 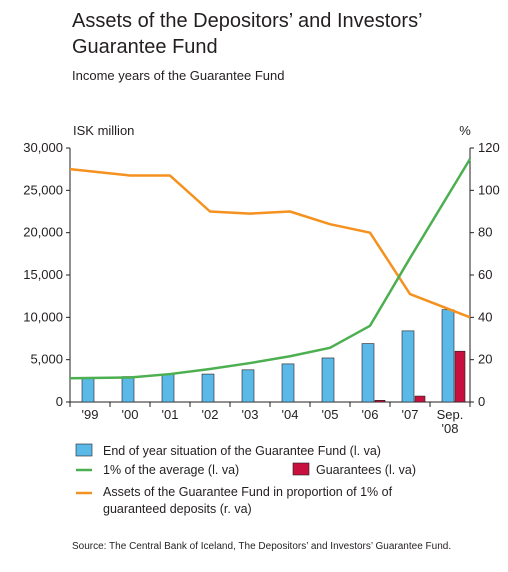 What do you see at coordinates (410, 414) in the screenshot?
I see `x-tick-label: '07` at bounding box center [410, 414].